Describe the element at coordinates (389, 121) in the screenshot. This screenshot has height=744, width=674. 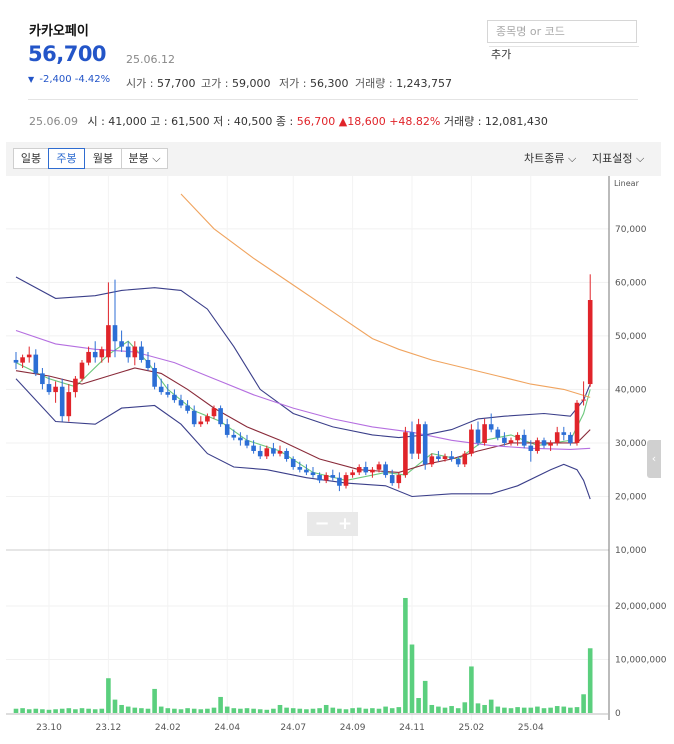
I see `weekly-change: ▲18,600 +48.82%` at that location.